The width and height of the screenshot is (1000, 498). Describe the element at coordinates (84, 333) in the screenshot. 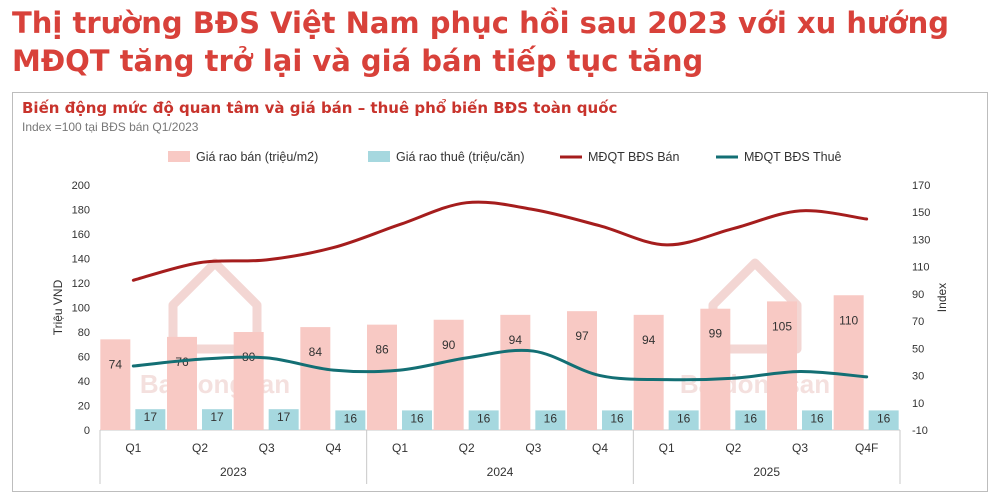

I see `y-tick-label: 80` at that location.